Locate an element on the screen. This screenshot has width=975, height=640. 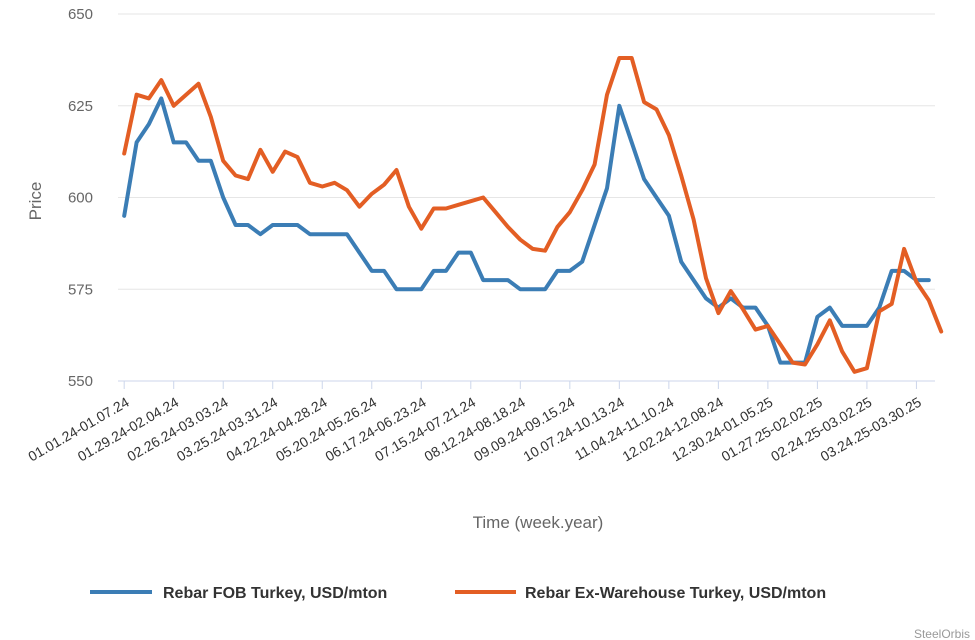
y-tick-label: 600 is located at coordinates (80, 198).